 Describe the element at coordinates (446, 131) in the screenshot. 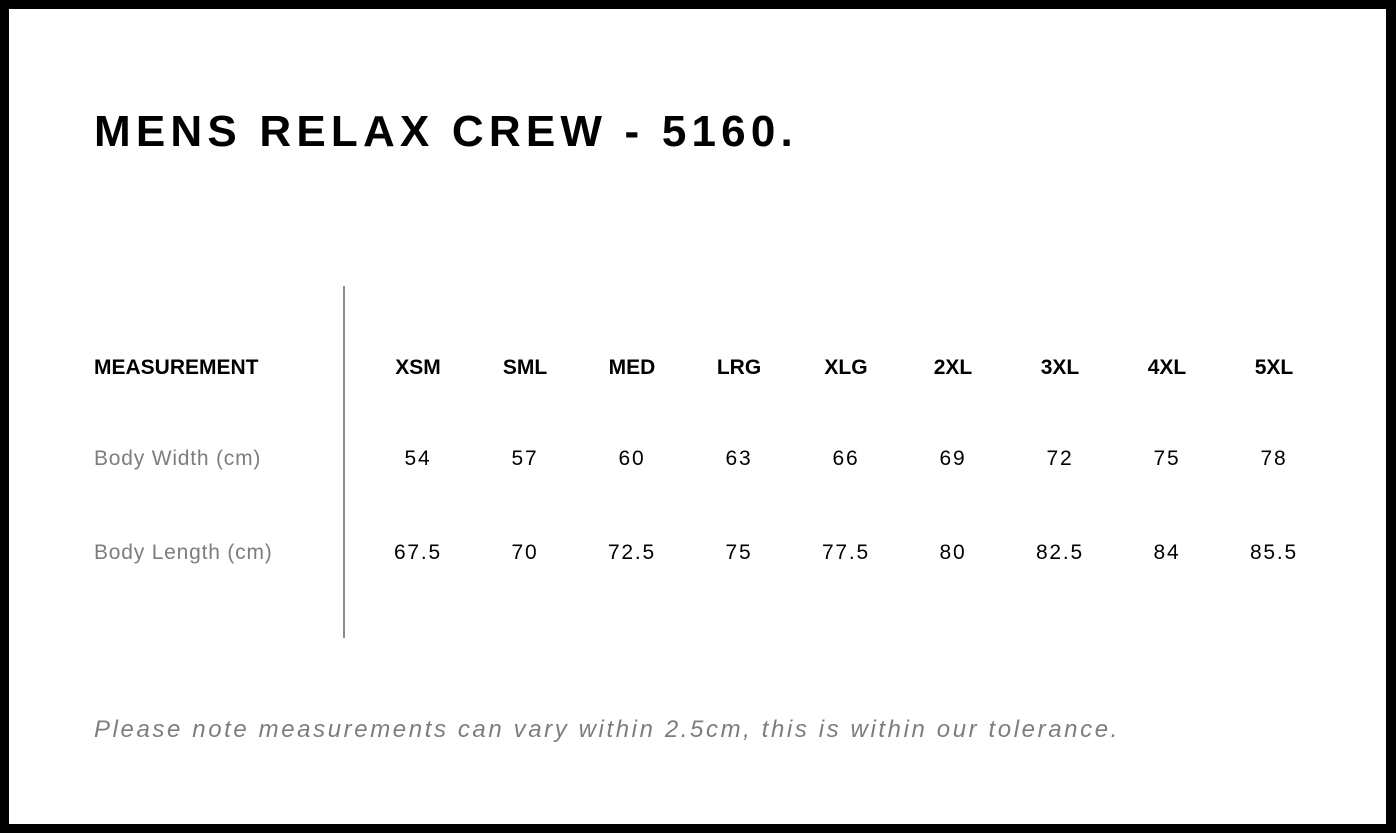

I see `page-title: MENS RELAX CREW - 5160.` at that location.